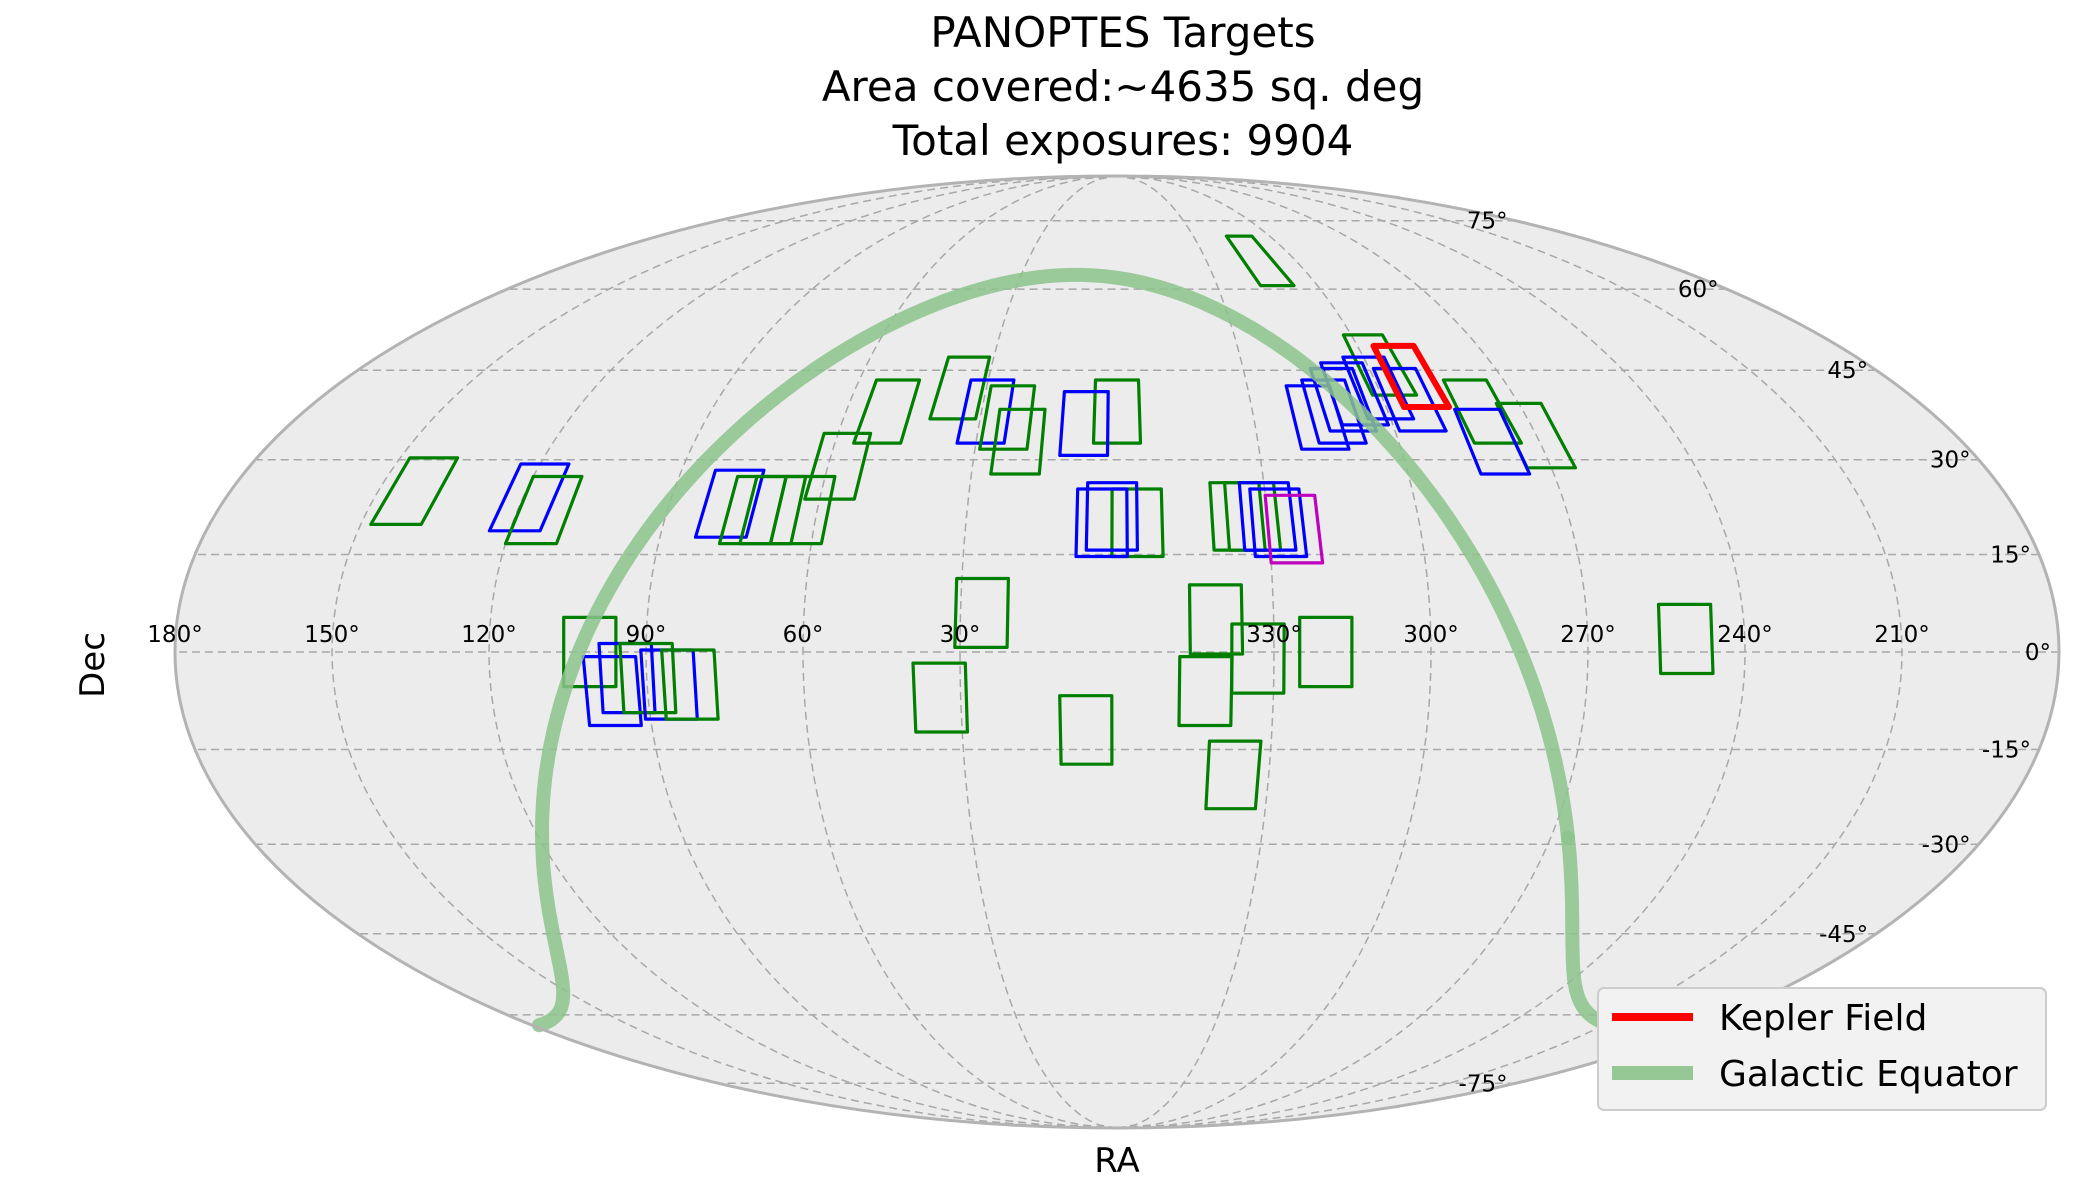  Describe the element at coordinates (1483, 1084) in the screenshot. I see `dec-tick-label: -75°` at that location.